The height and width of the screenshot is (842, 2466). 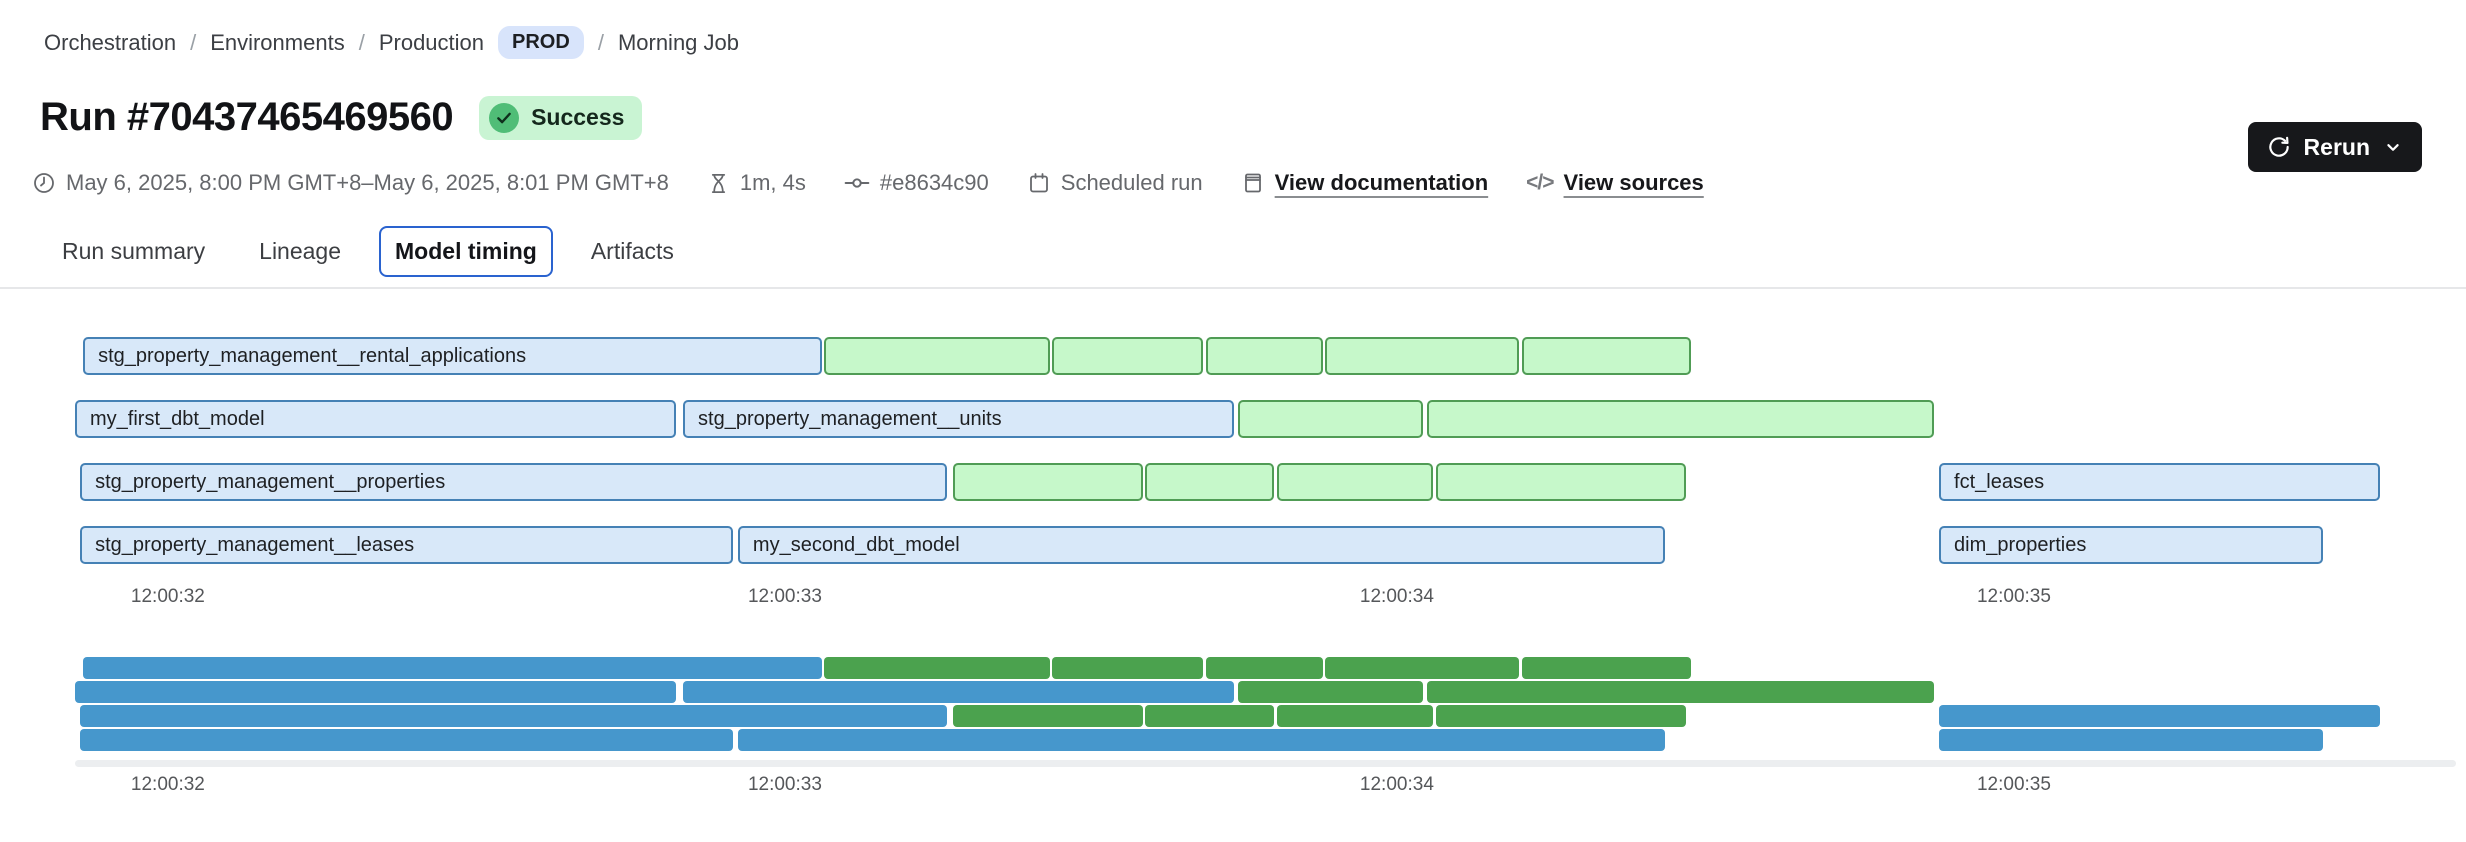 I want to click on gantt-bar-label: stg_property_management__properties, so click(x=270, y=481).